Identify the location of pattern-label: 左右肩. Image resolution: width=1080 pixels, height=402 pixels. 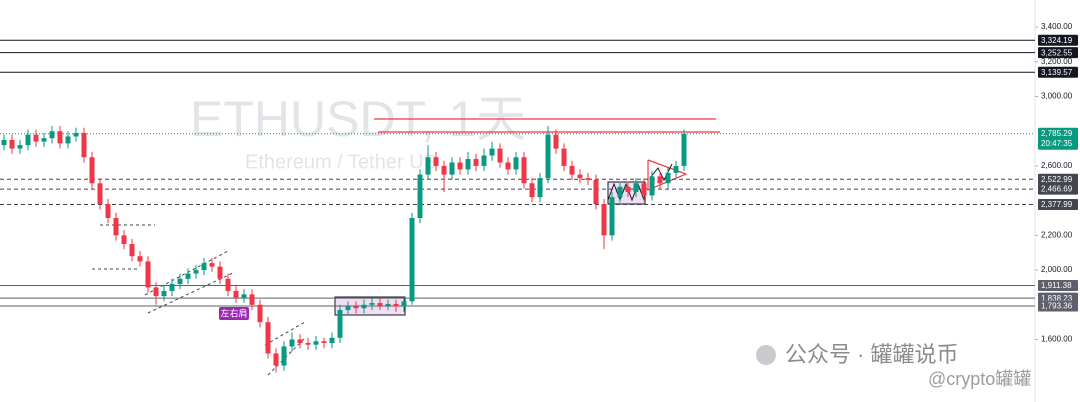
(233, 312).